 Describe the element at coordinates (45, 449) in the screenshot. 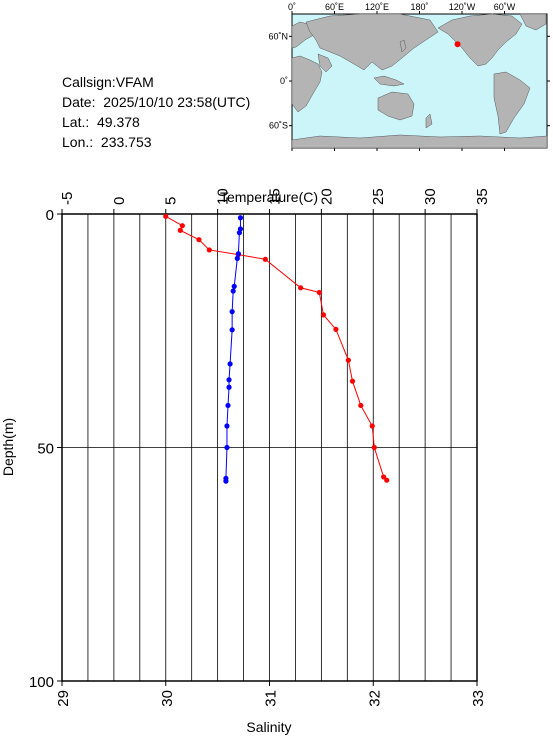

I see `depth-tick-label: 50` at that location.